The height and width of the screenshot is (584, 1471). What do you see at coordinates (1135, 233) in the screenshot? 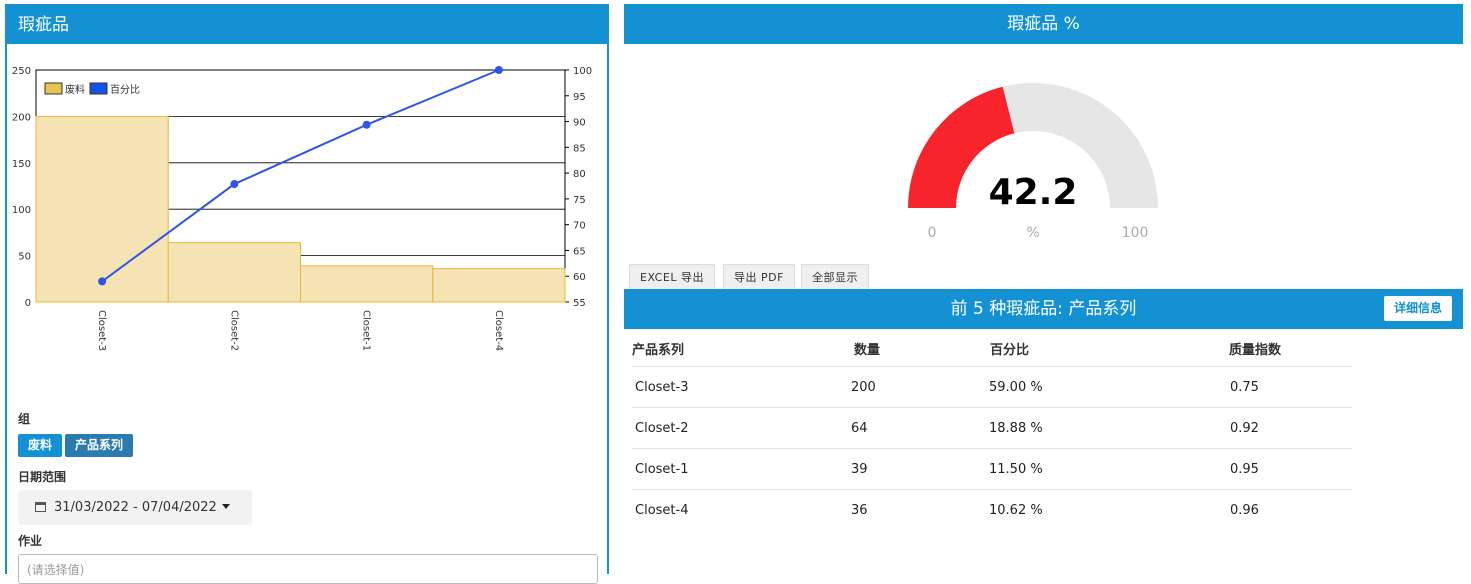
I see `gauge-max-label: 100` at bounding box center [1135, 233].